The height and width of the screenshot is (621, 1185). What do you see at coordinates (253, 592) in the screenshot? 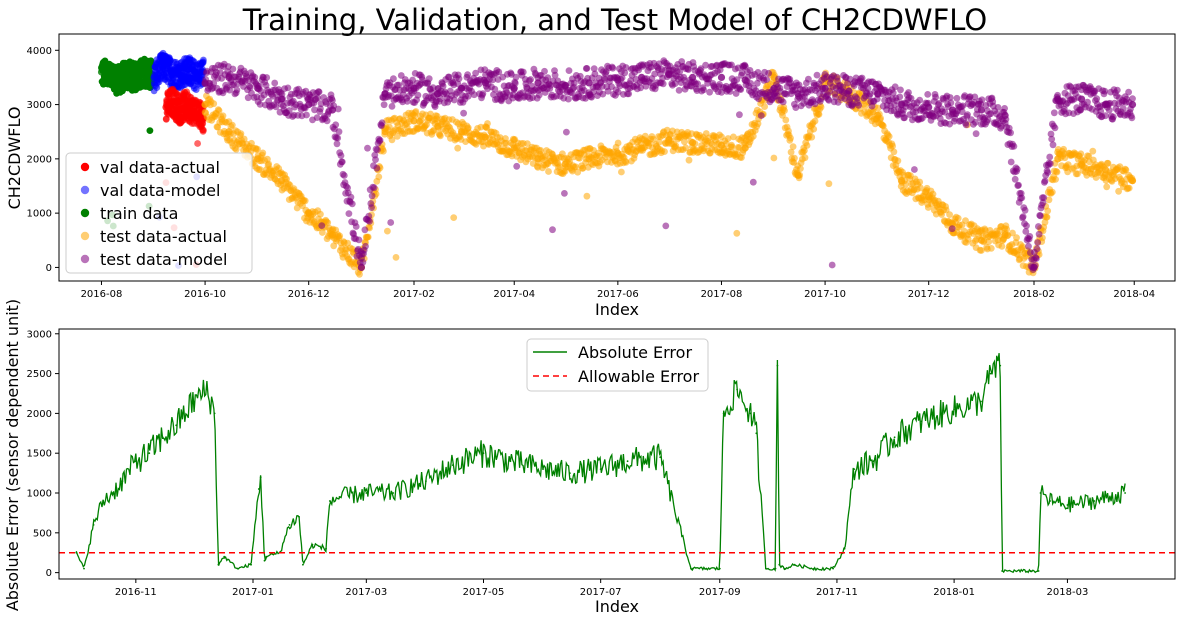
I see `x-tick-label: 2017-01` at bounding box center [253, 592].